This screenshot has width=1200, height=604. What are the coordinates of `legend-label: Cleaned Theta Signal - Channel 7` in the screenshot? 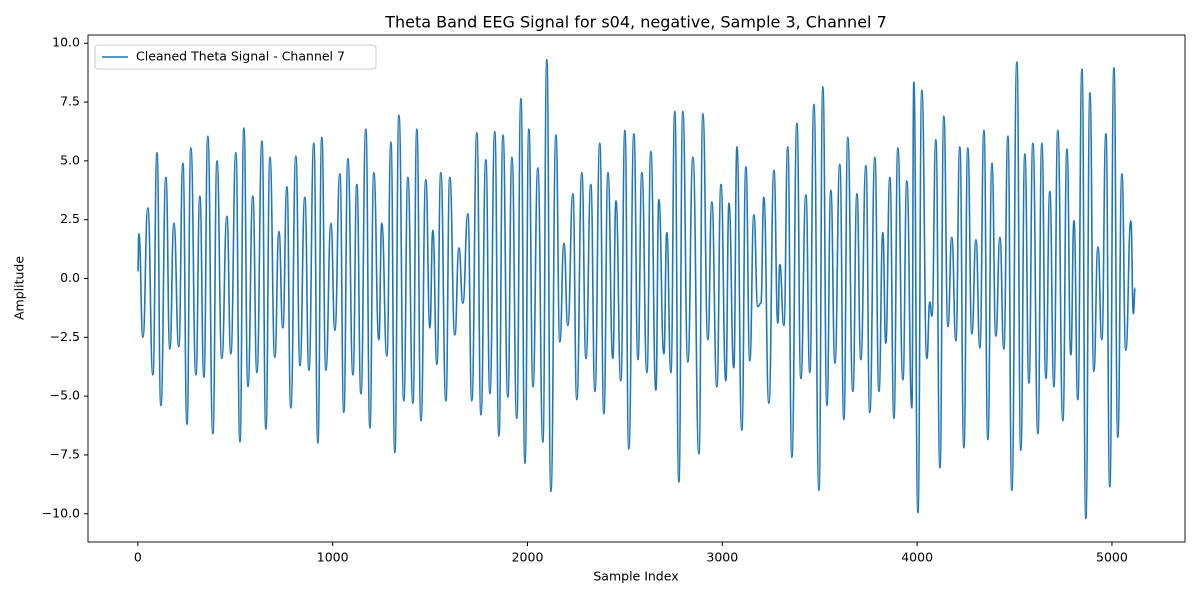 It's located at (240, 56).